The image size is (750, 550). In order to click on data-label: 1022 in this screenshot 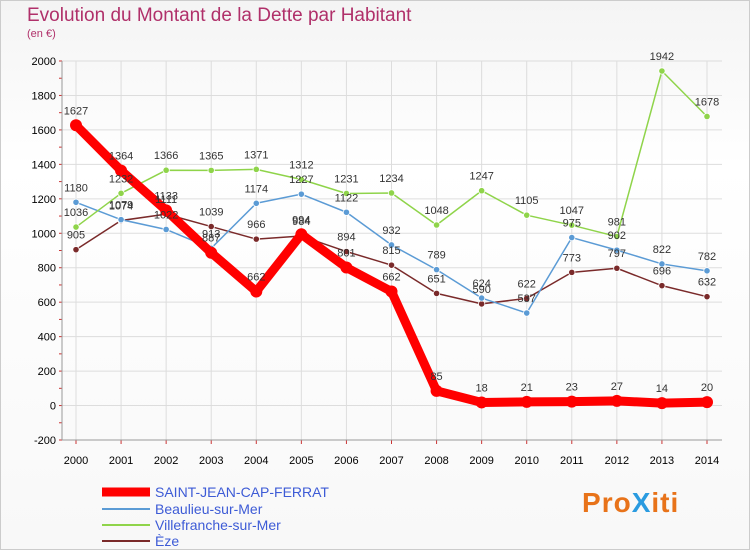, I will do `click(166, 215)`.